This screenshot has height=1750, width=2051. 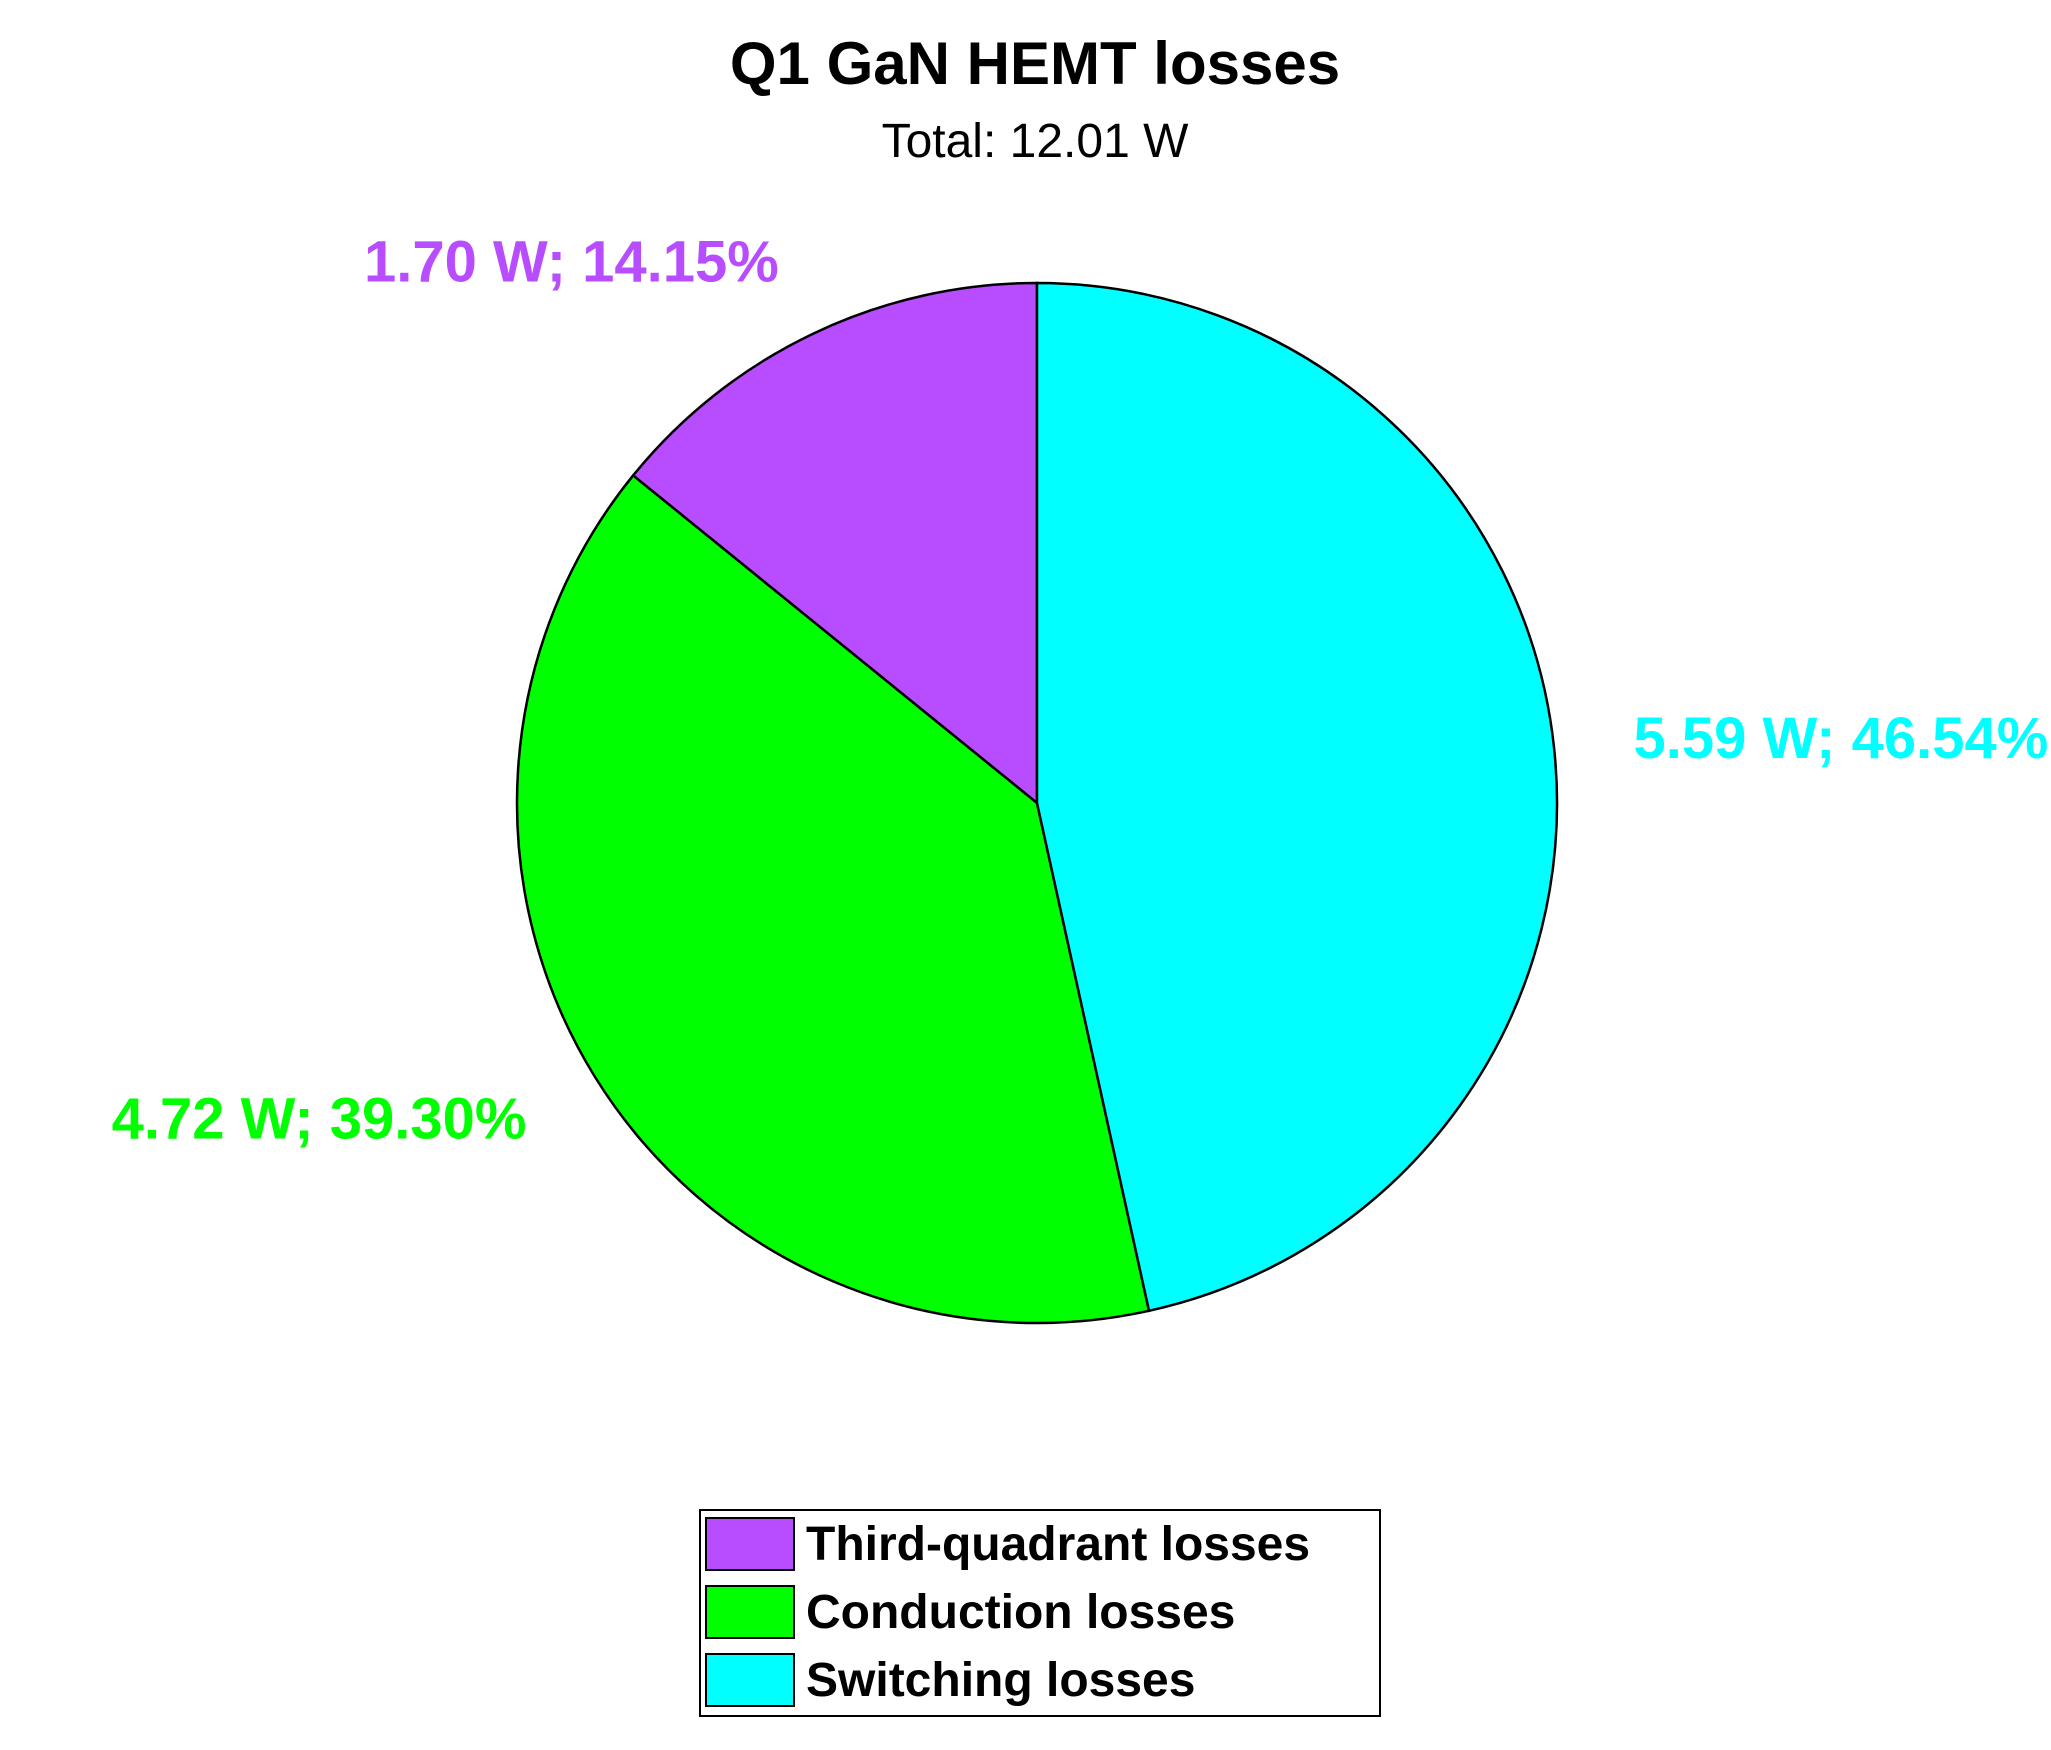 I want to click on slice-label-switching-losses: 5.59 W; 46.54%, so click(x=1840, y=738).